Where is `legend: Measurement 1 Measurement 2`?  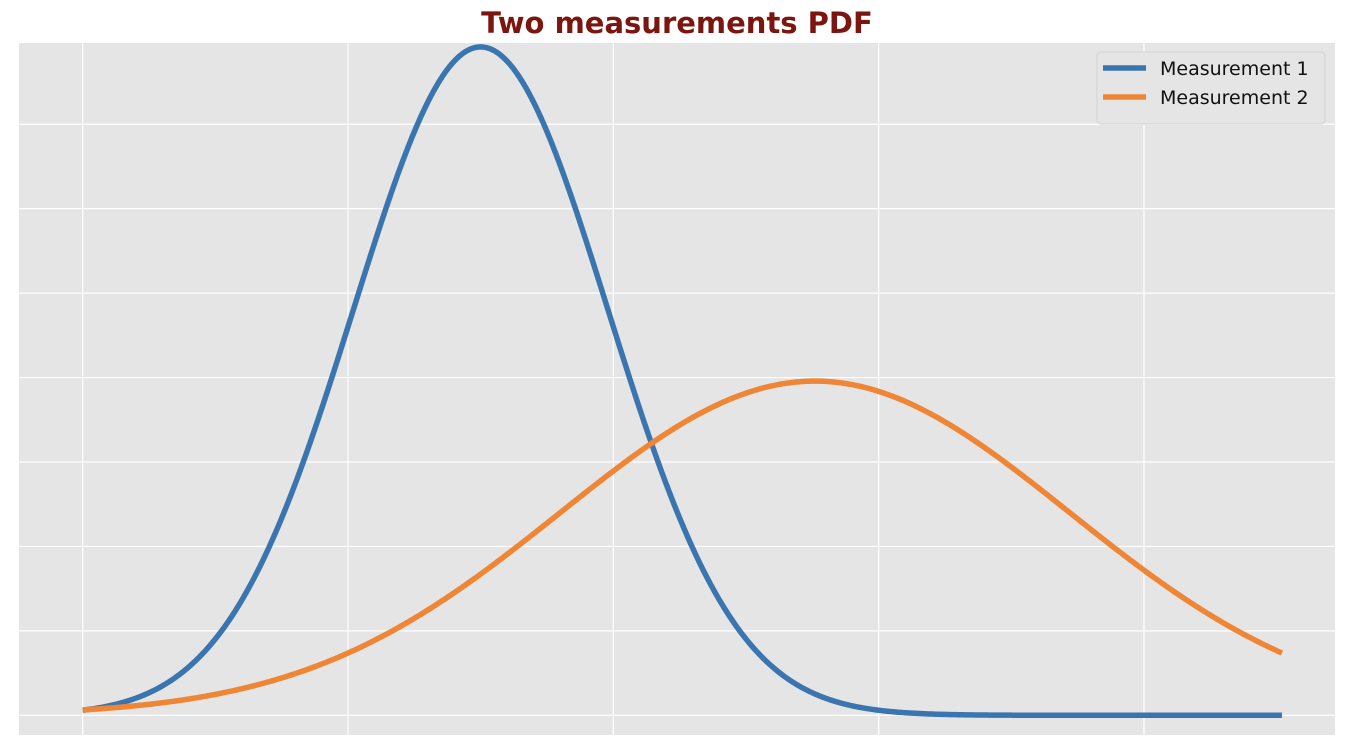
legend: Measurement 1 Measurement 2 is located at coordinates (1211, 88).